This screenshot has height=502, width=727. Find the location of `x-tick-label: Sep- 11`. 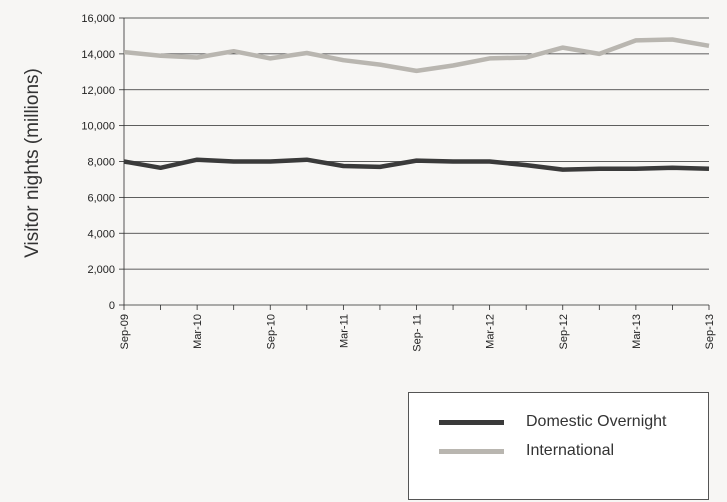

x-tick-label: Sep- 11 is located at coordinates (418, 333).